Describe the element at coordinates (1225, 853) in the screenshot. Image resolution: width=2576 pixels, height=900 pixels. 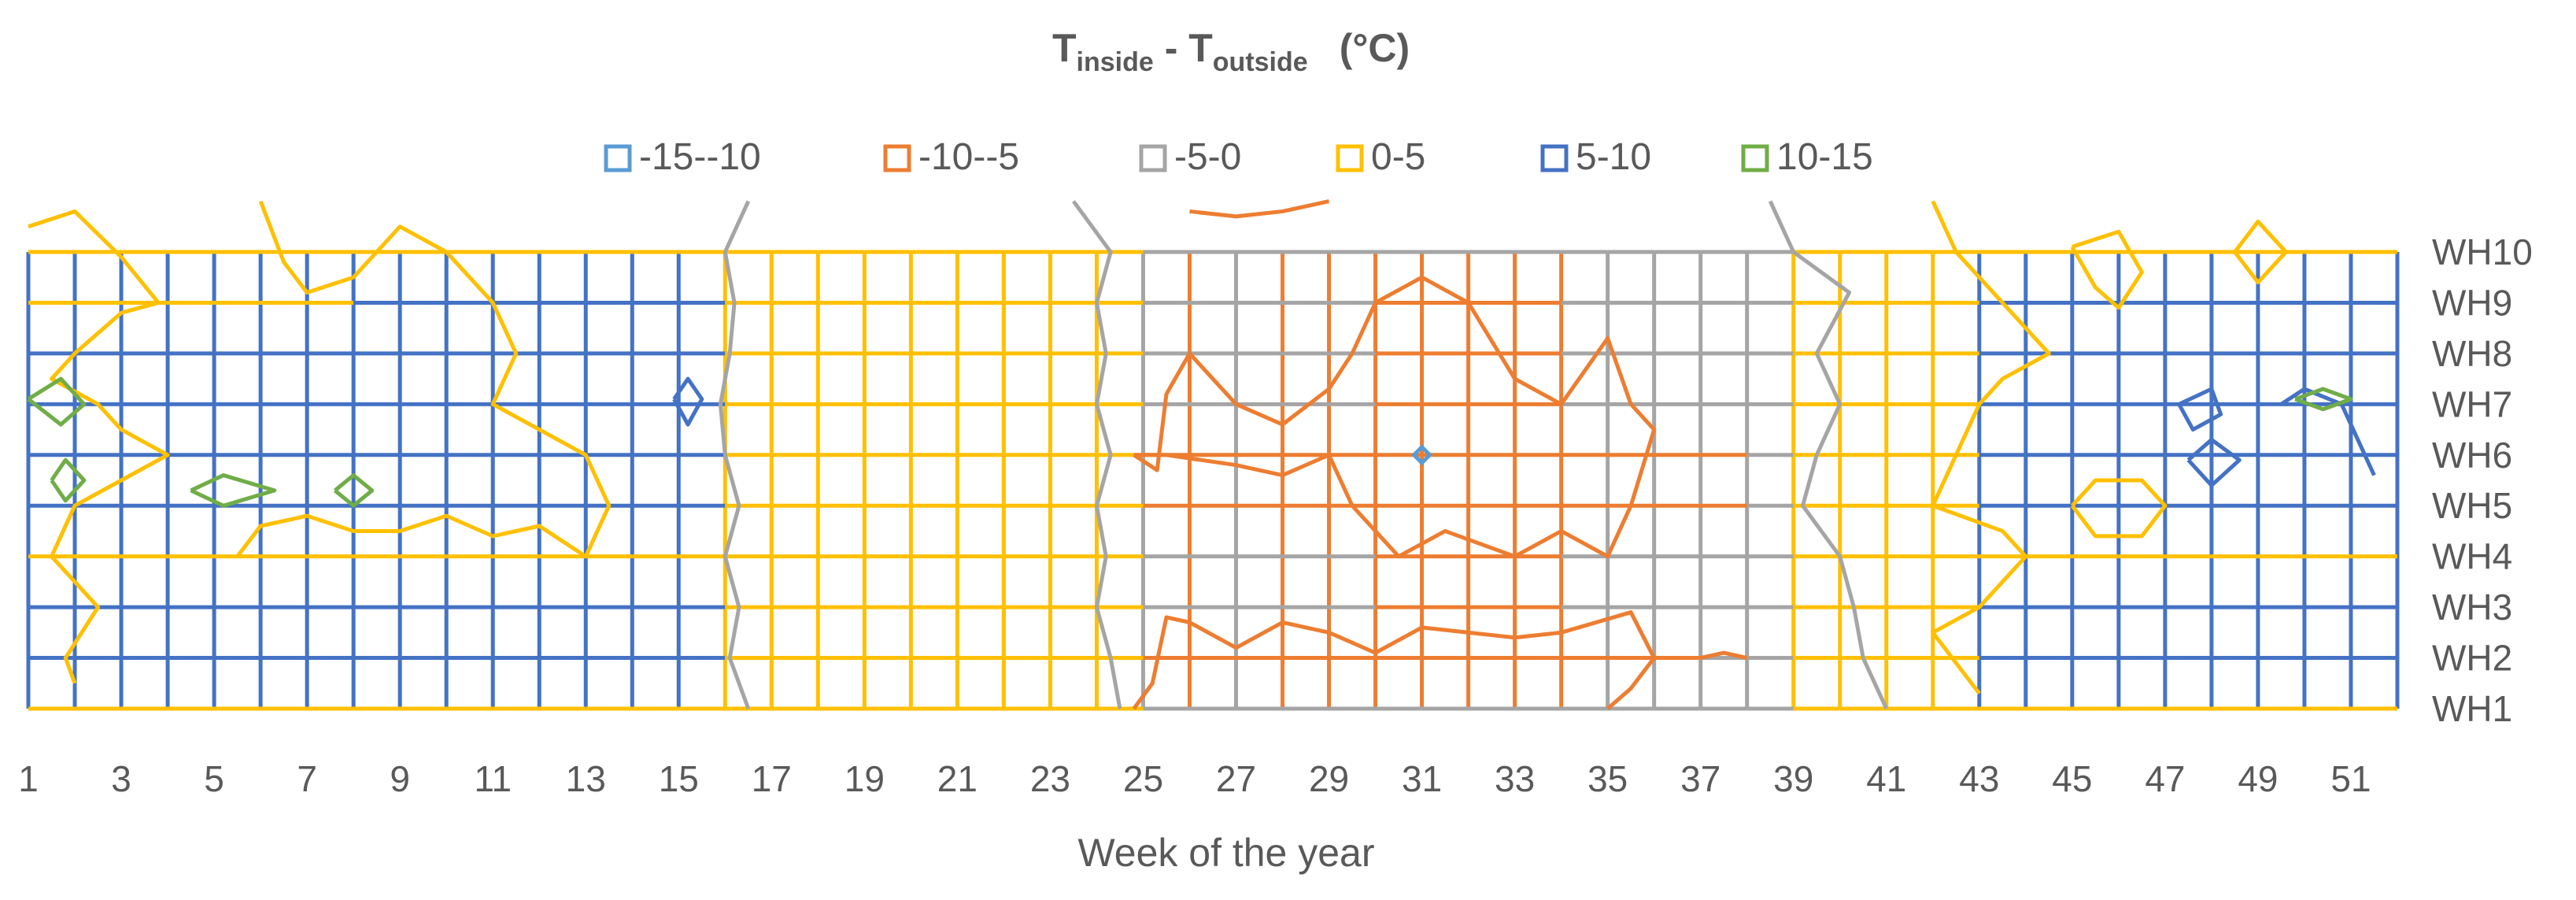
I see `x-axis-label: Week of the year` at that location.